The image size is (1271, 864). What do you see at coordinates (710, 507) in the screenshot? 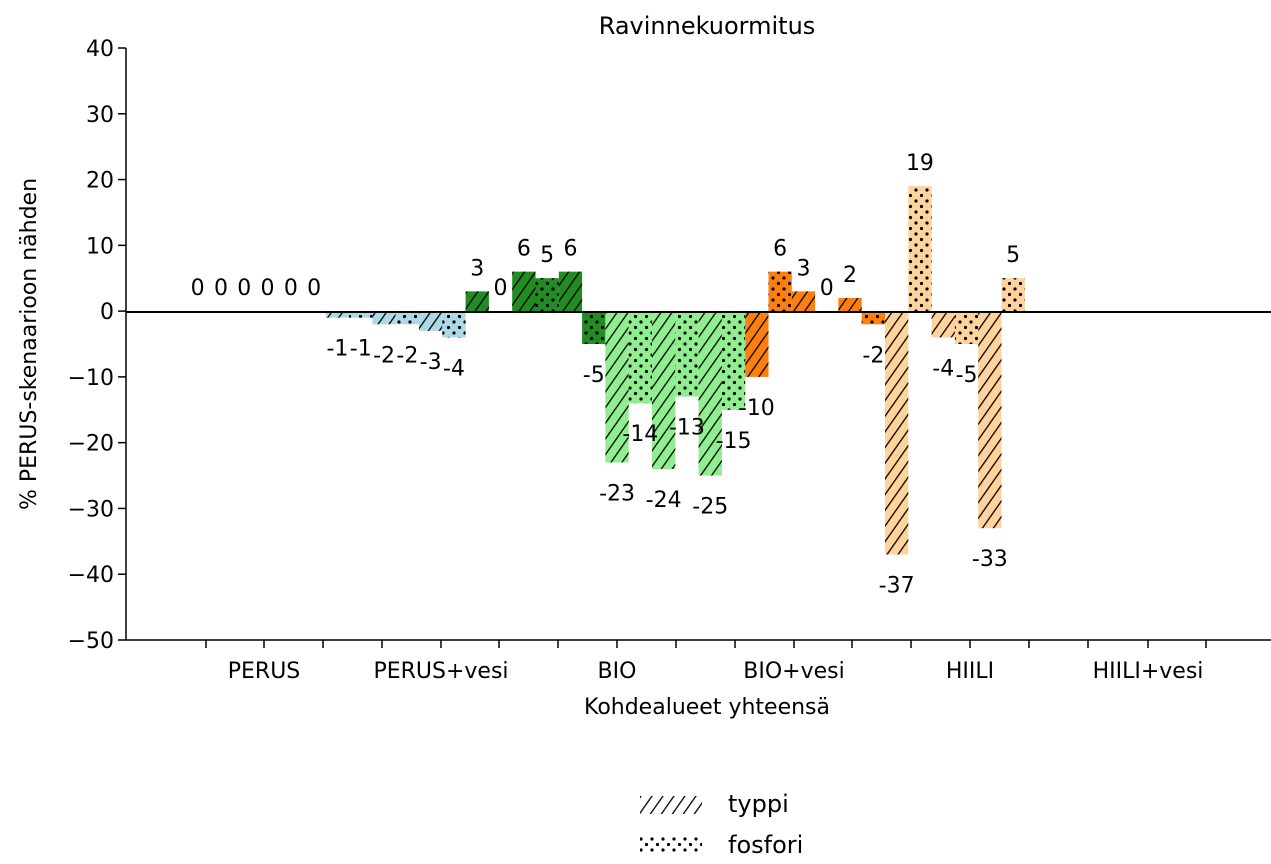
I see `bar-value-label: -25` at bounding box center [710, 507].